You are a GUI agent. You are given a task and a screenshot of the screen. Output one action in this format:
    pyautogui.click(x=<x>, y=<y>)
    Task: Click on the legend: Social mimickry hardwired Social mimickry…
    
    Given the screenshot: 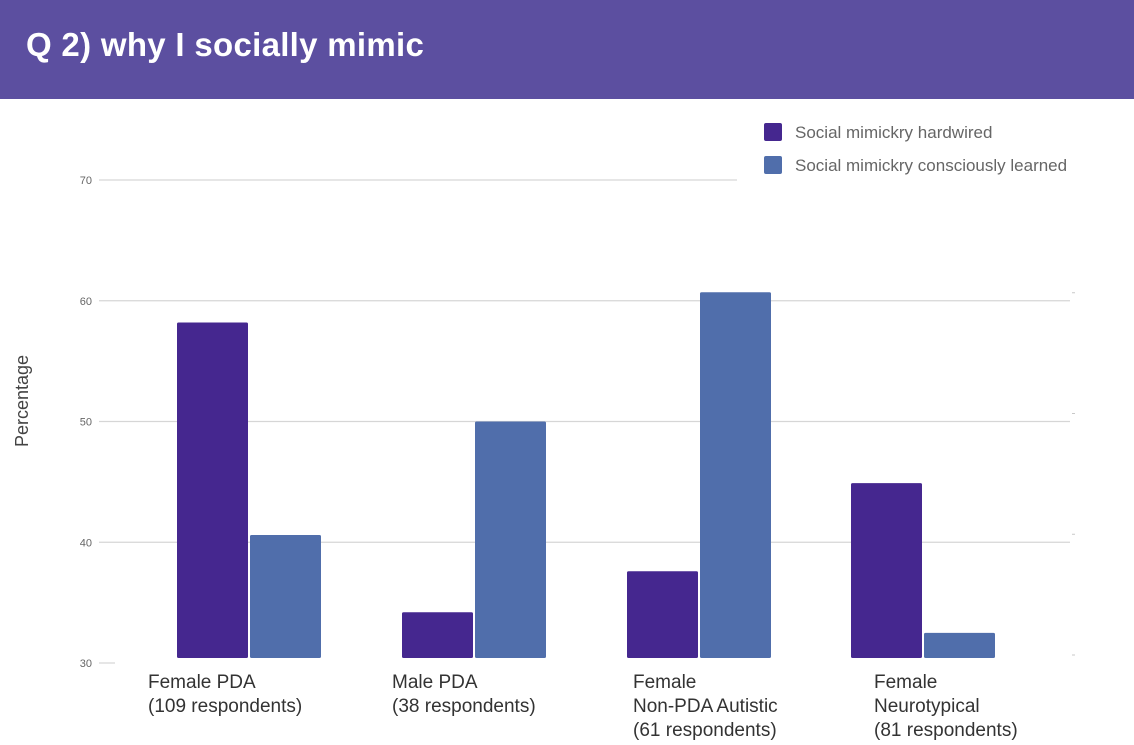 What is the action you would take?
    pyautogui.click(x=915, y=149)
    